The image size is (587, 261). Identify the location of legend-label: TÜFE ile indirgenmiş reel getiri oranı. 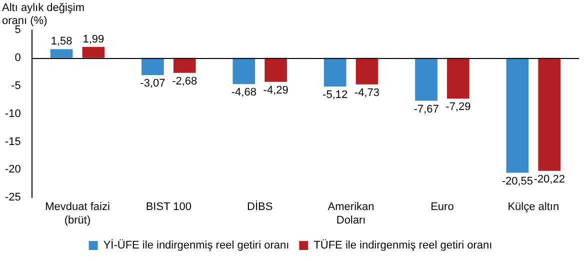
(403, 245).